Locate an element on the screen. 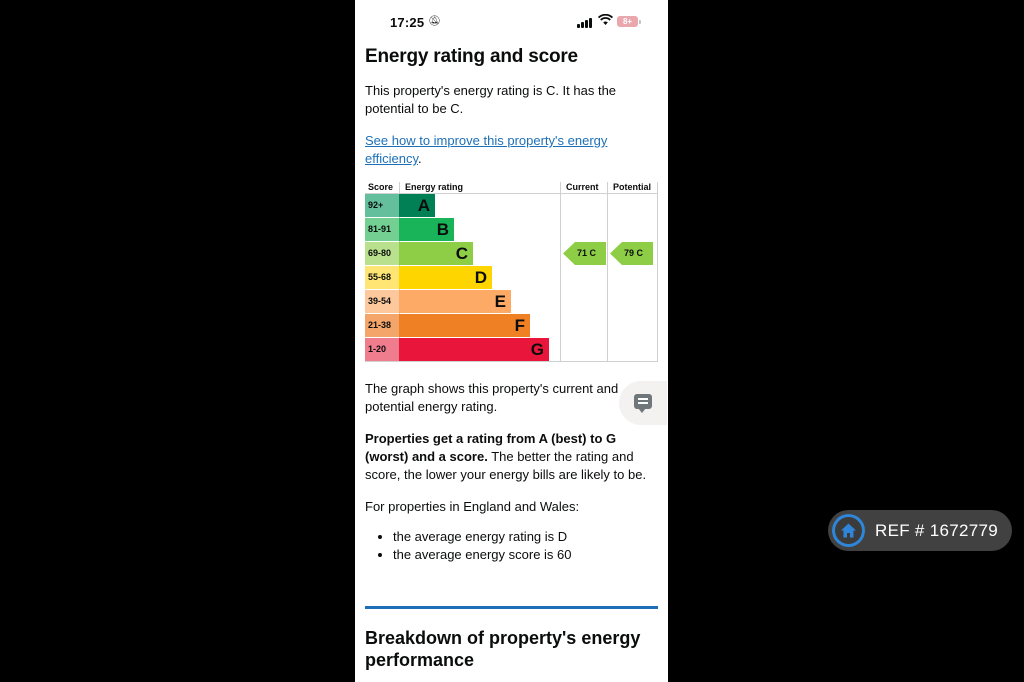  bottom-divider is located at coordinates (511, 361).